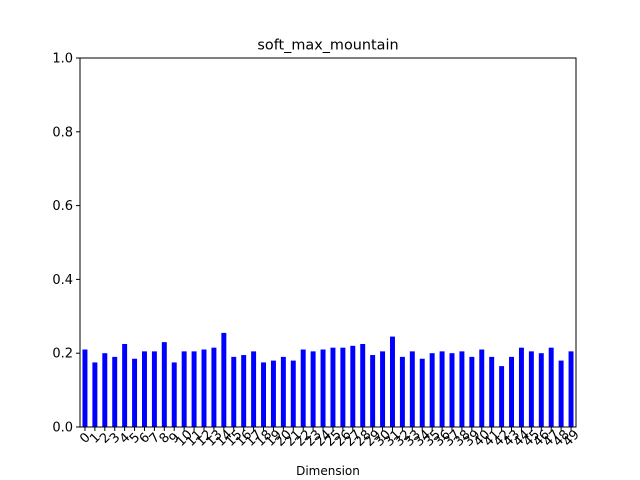 This screenshot has width=640, height=480. I want to click on y-tick-label: 0.0, so click(62, 428).